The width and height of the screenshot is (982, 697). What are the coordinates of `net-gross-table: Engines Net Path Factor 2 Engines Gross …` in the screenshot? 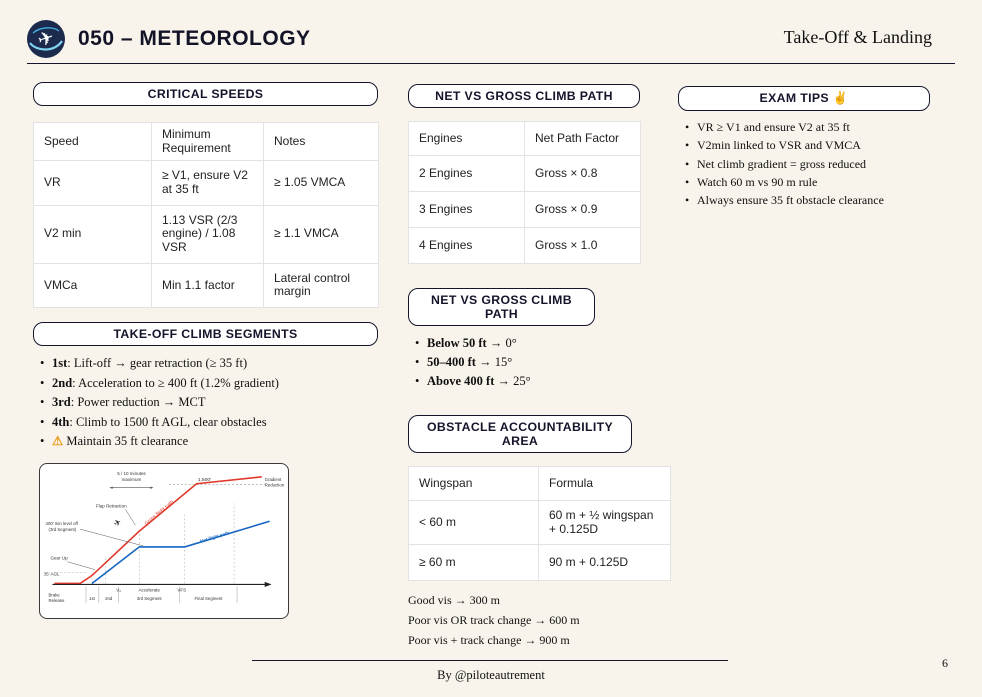 It's located at (524, 192).